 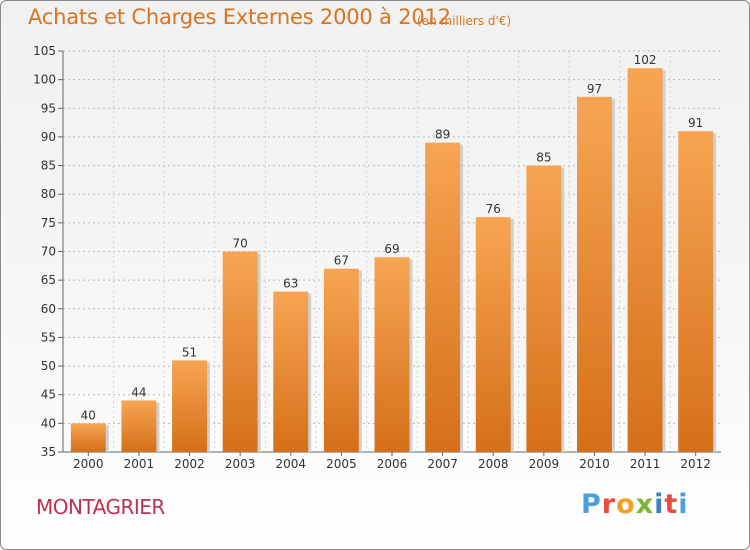 I want to click on x-tick-label: 2006, so click(x=392, y=464).